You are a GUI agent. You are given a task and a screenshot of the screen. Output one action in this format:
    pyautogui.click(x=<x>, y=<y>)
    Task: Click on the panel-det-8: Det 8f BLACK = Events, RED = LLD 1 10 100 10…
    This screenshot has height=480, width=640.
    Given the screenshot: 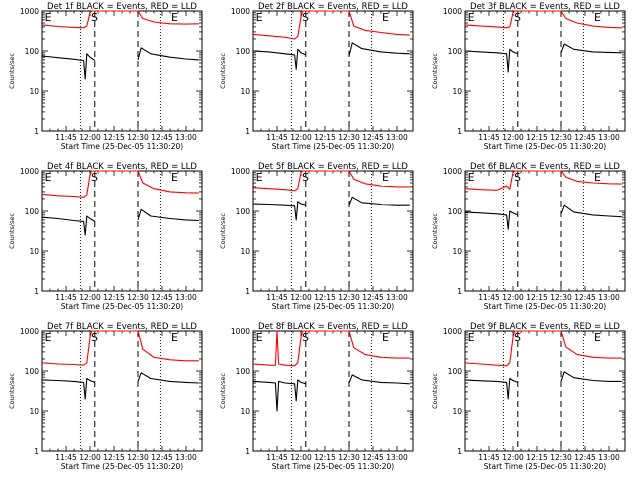 What is the action you would take?
    pyautogui.click(x=316, y=396)
    